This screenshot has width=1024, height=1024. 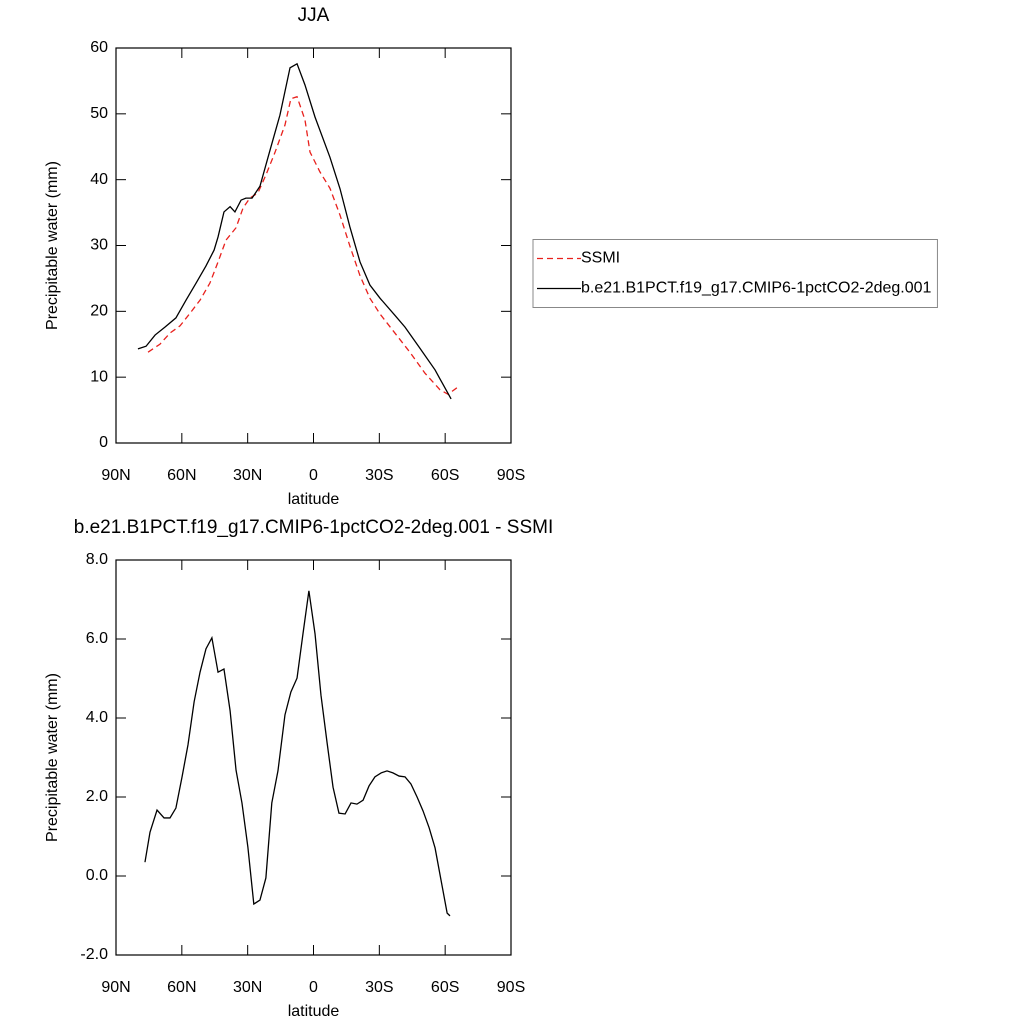 I want to click on y-tick-label: 20, so click(x=99, y=311).